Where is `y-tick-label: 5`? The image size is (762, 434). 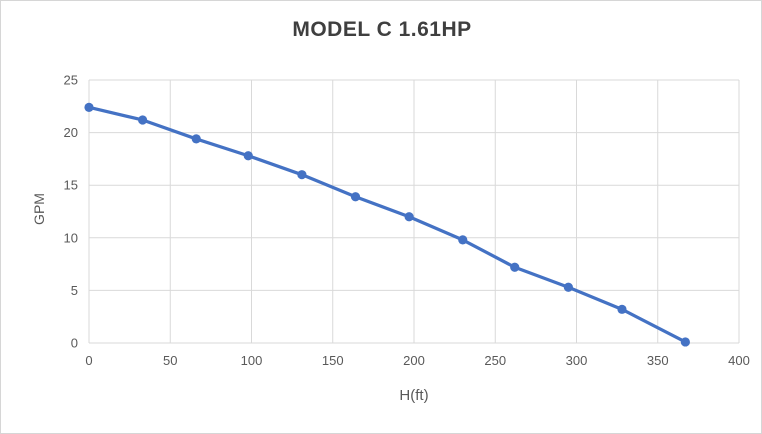 y-tick-label: 5 is located at coordinates (74, 290).